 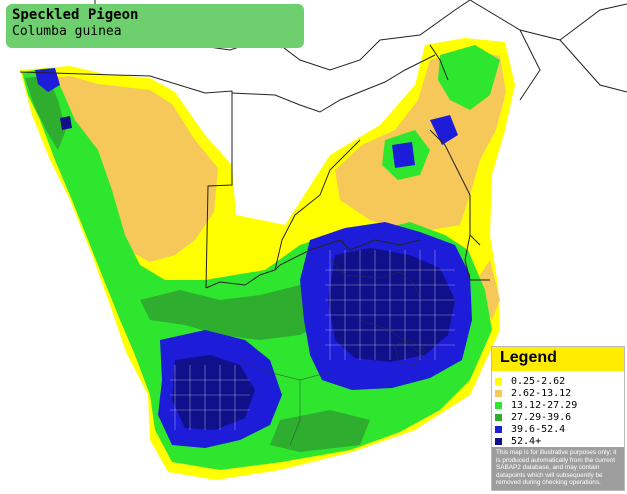 I want to click on province-borders, so click(x=334, y=352).